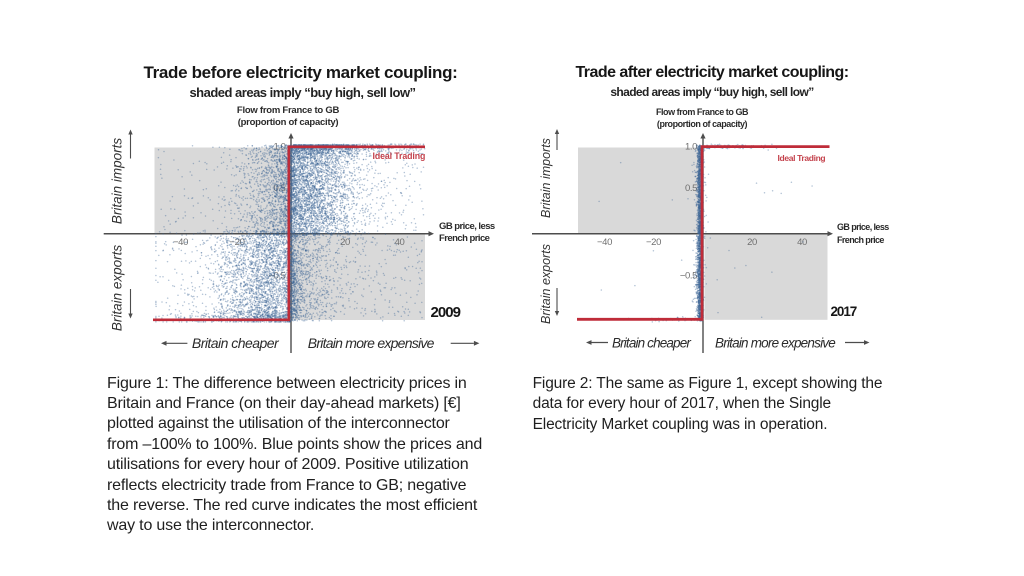 This screenshot has height=576, width=1024. I want to click on svg-text: 0.5, so click(279, 188).